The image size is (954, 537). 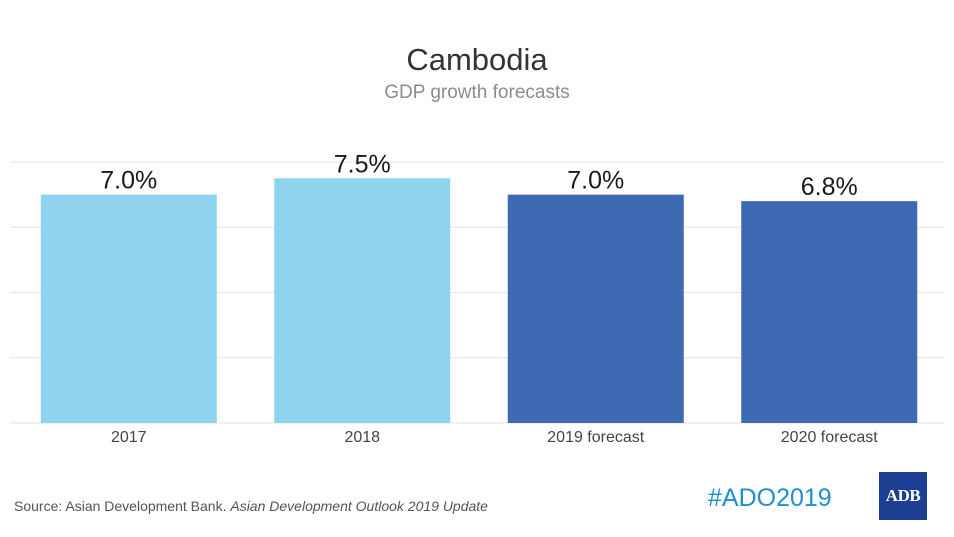 I want to click on value-label-3: 7.0%, so click(x=595, y=181).